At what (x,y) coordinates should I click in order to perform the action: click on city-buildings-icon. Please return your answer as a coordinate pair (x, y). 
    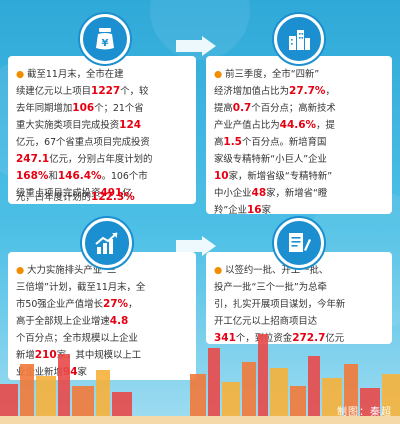
    Looking at the image, I should click on (299, 40).